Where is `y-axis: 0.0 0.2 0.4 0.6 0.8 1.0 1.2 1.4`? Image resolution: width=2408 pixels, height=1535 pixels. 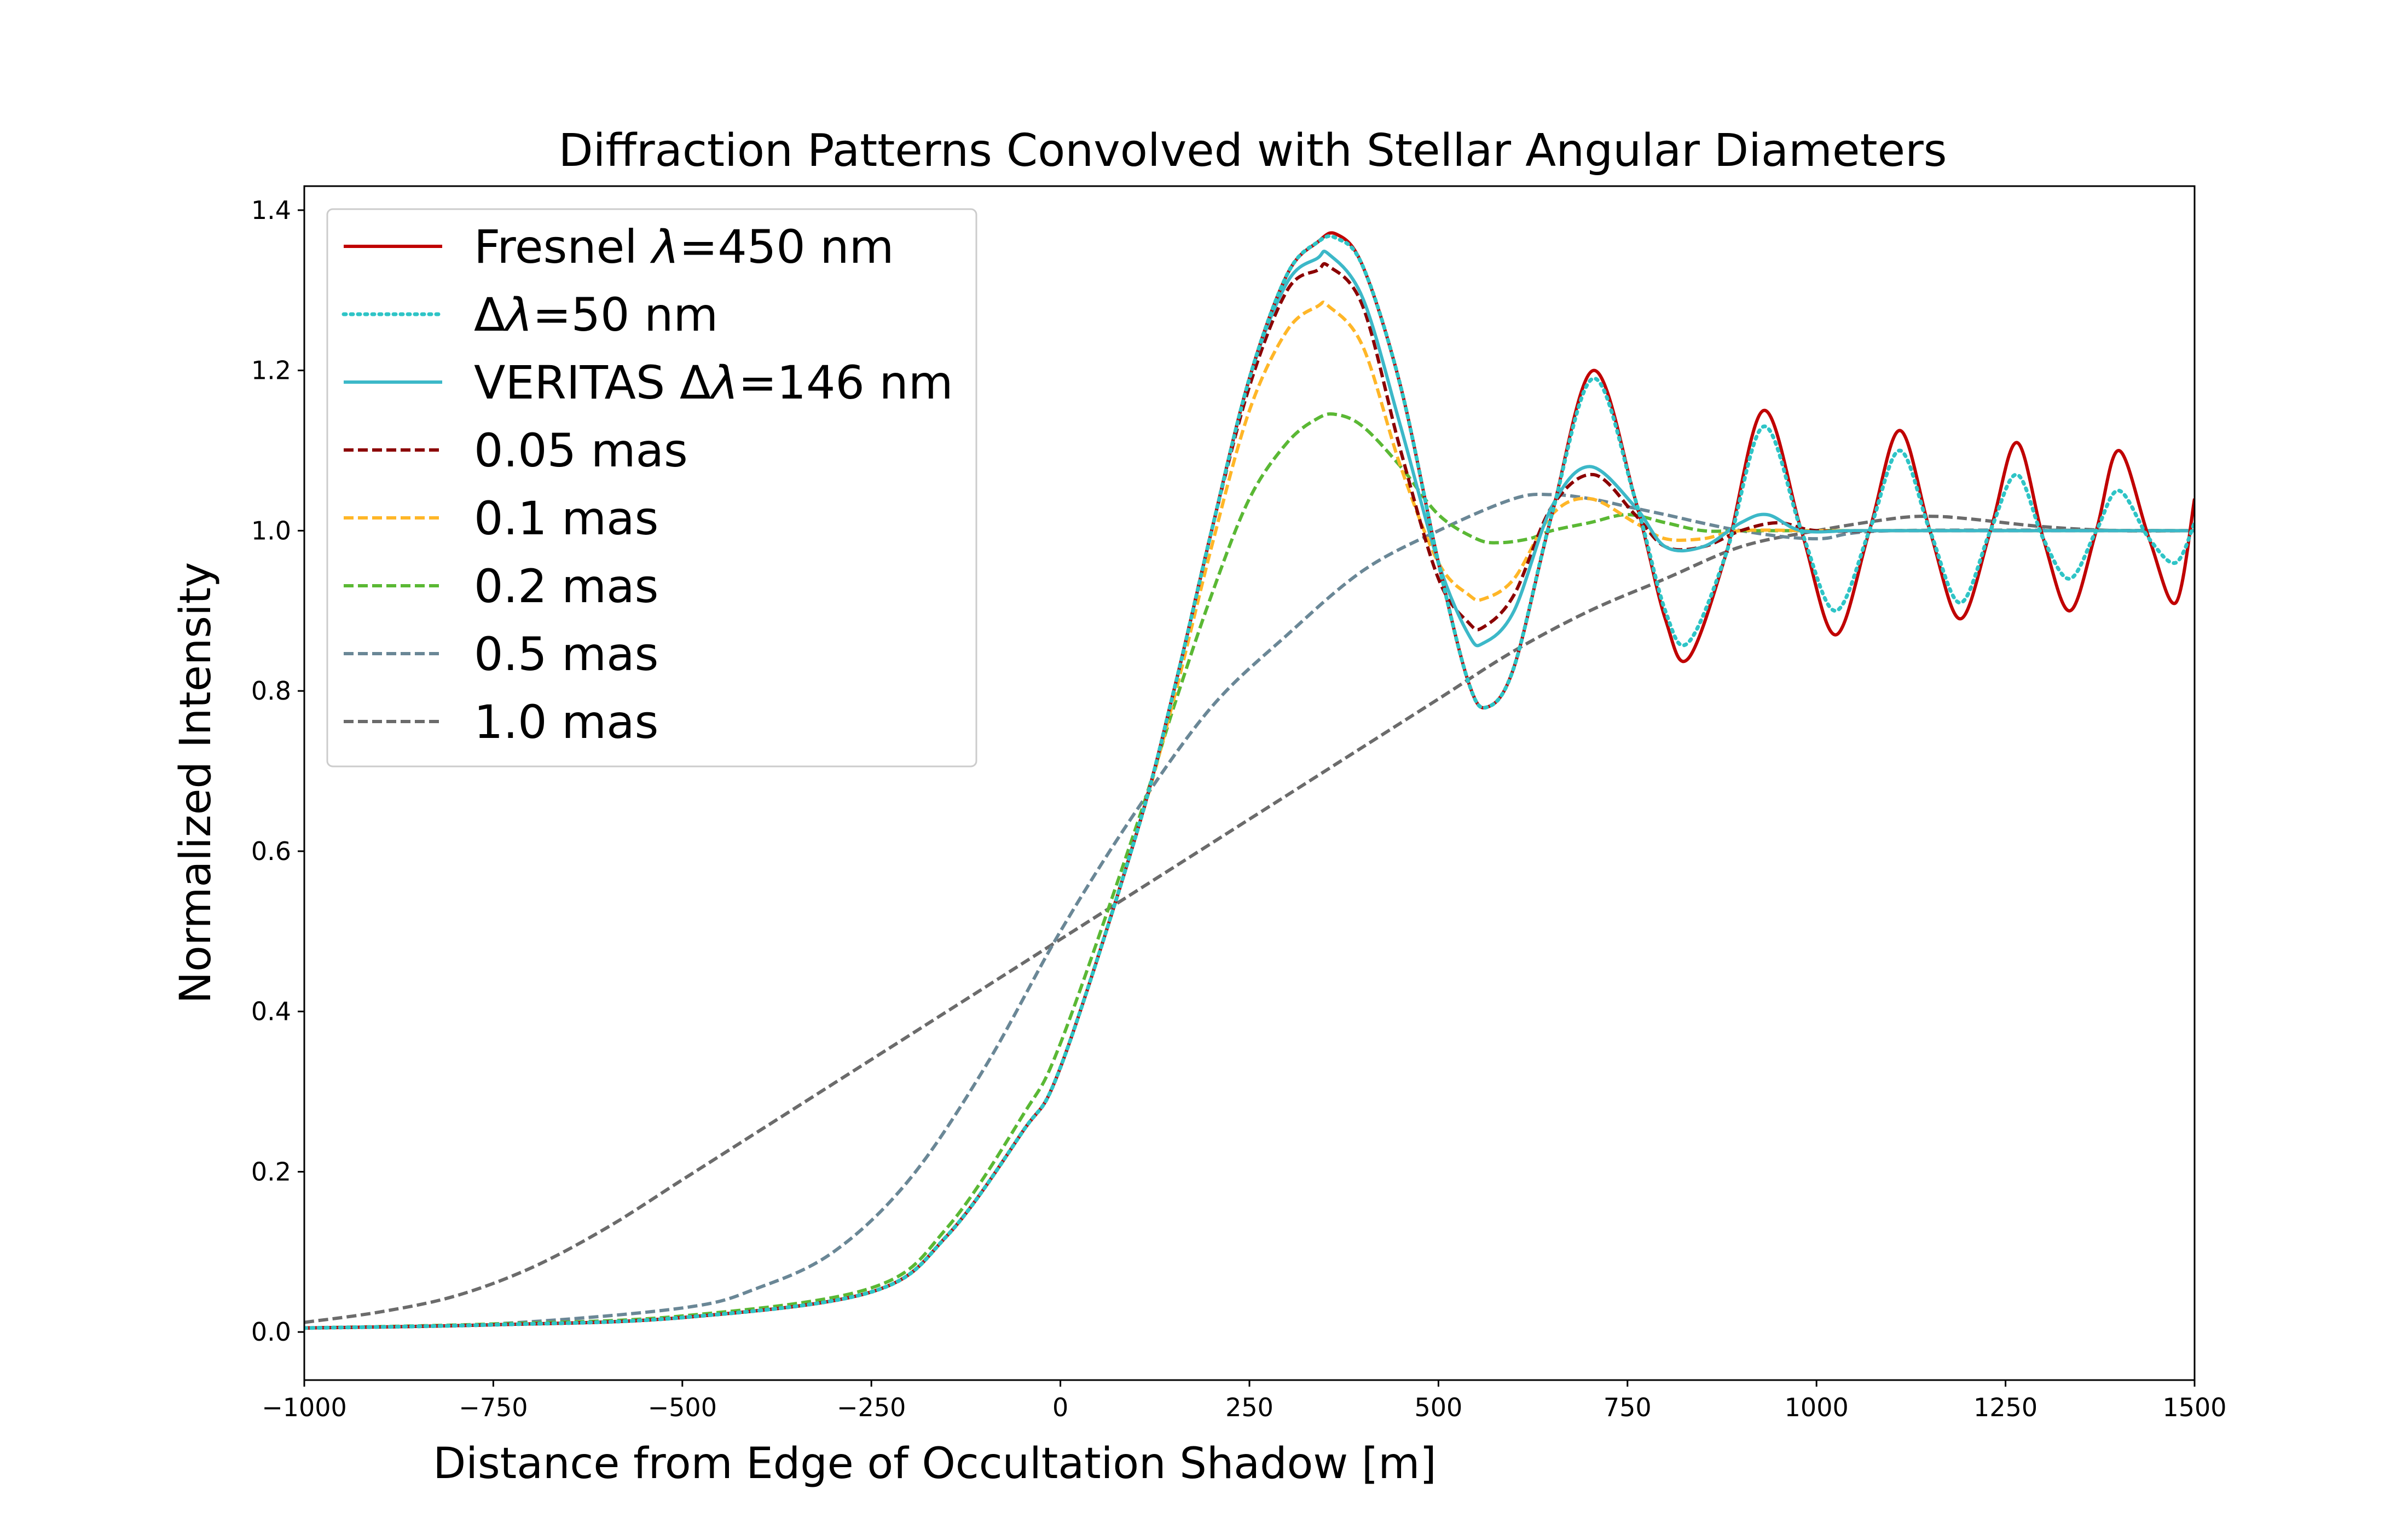 y-axis: 0.0 0.2 0.4 0.6 0.8 1.0 1.2 1.4 is located at coordinates (277, 771).